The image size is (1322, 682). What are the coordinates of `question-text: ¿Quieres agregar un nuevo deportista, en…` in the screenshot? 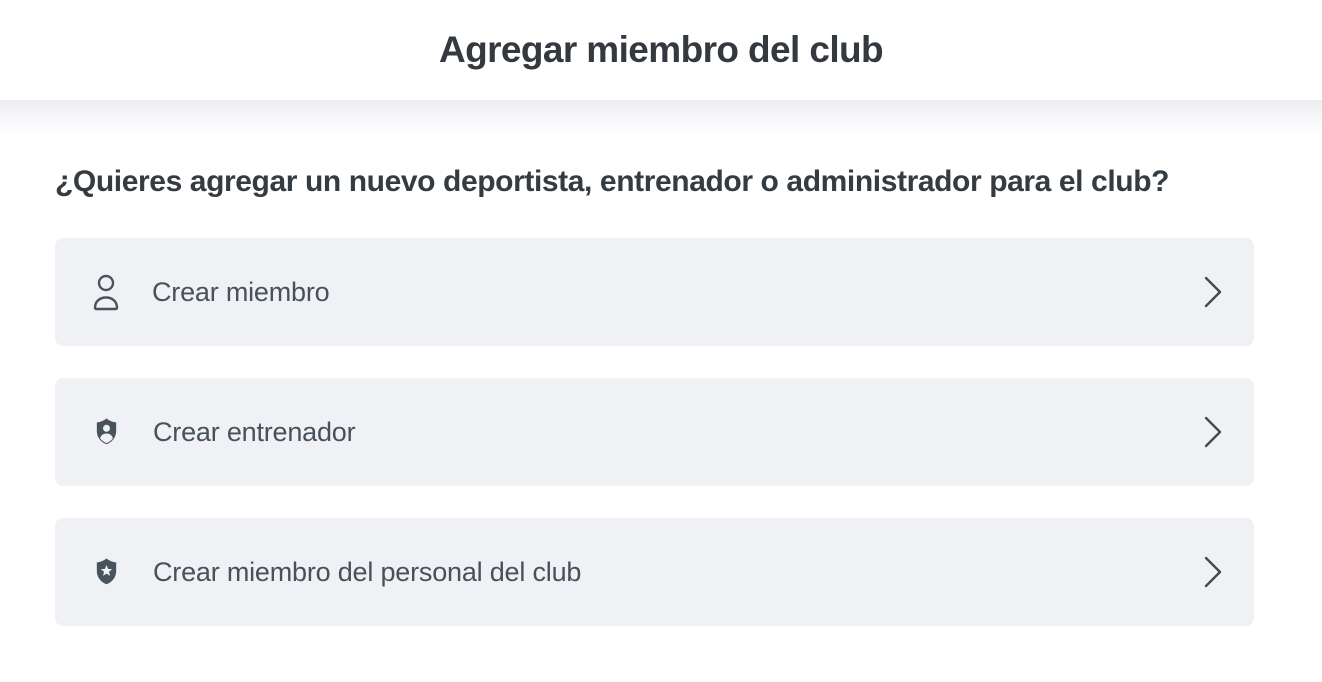 It's located at (612, 181).